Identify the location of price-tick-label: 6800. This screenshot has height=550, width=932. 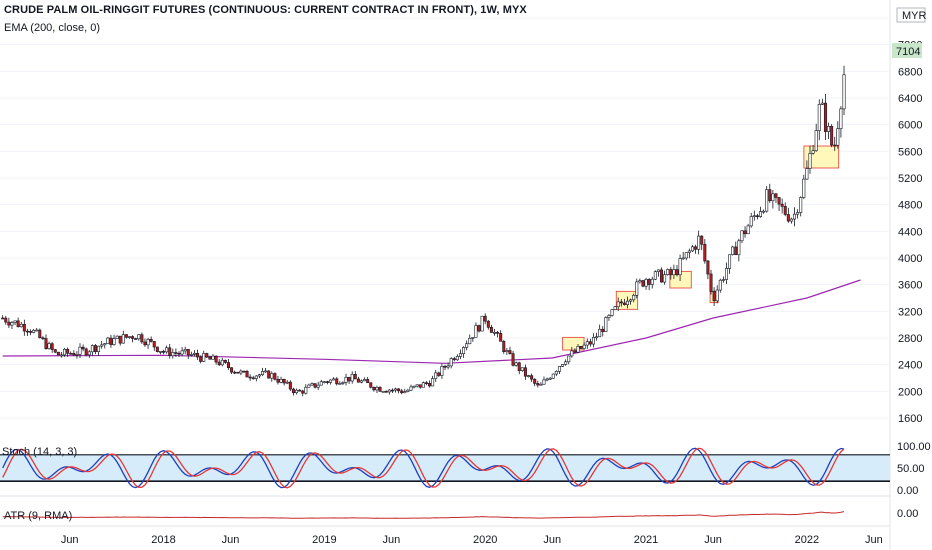
(910, 72).